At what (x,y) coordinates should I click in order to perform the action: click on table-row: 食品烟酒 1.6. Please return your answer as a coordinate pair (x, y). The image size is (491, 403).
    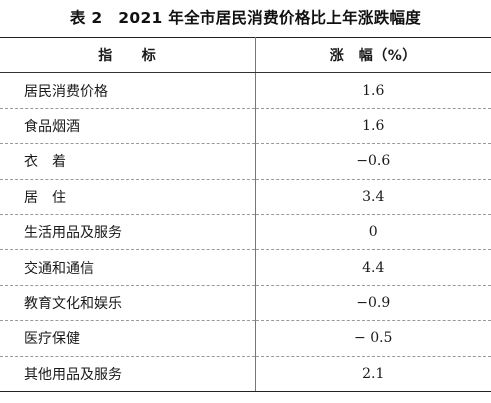
    Looking at the image, I should click on (245, 126).